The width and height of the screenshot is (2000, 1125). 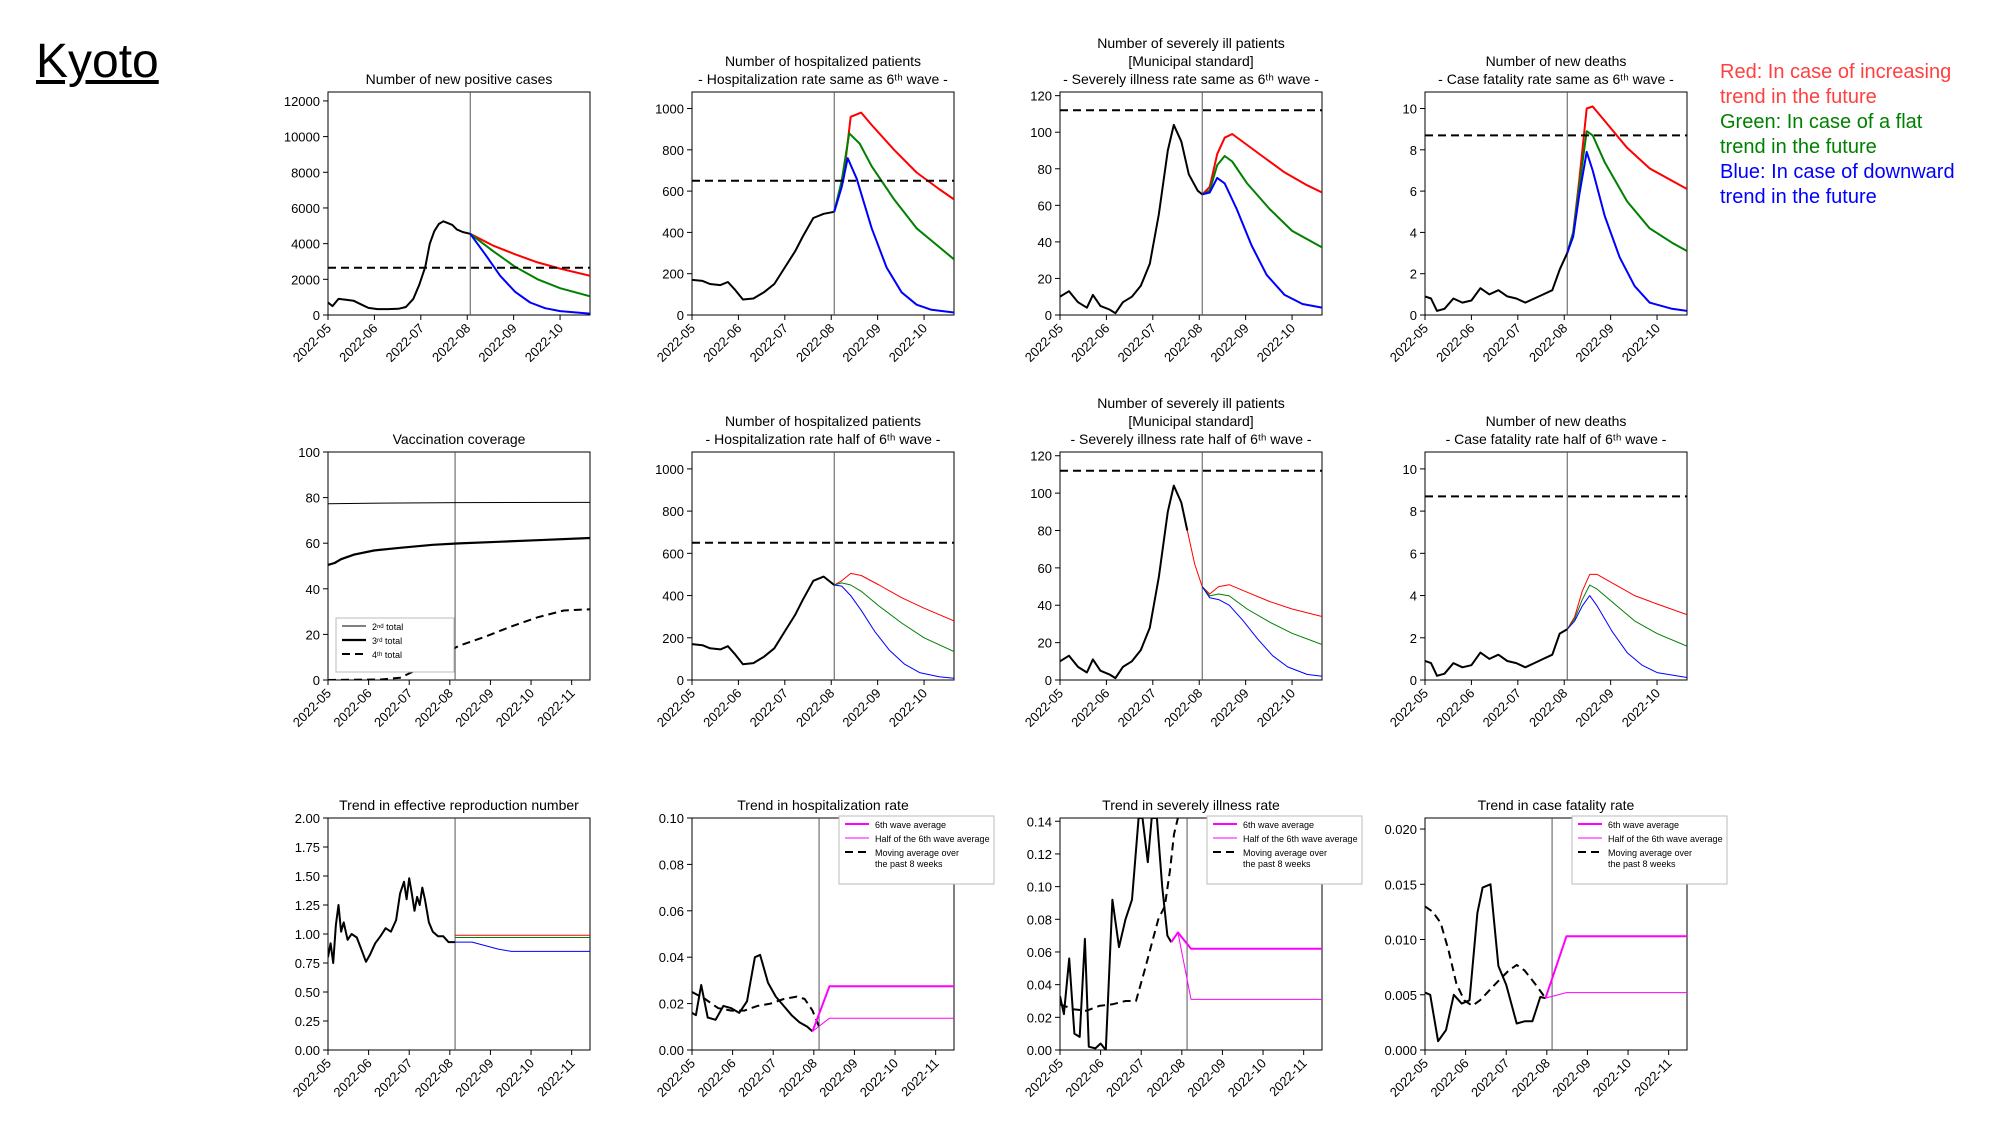 What do you see at coordinates (305, 208) in the screenshot?
I see `y-tick-label: 6000` at bounding box center [305, 208].